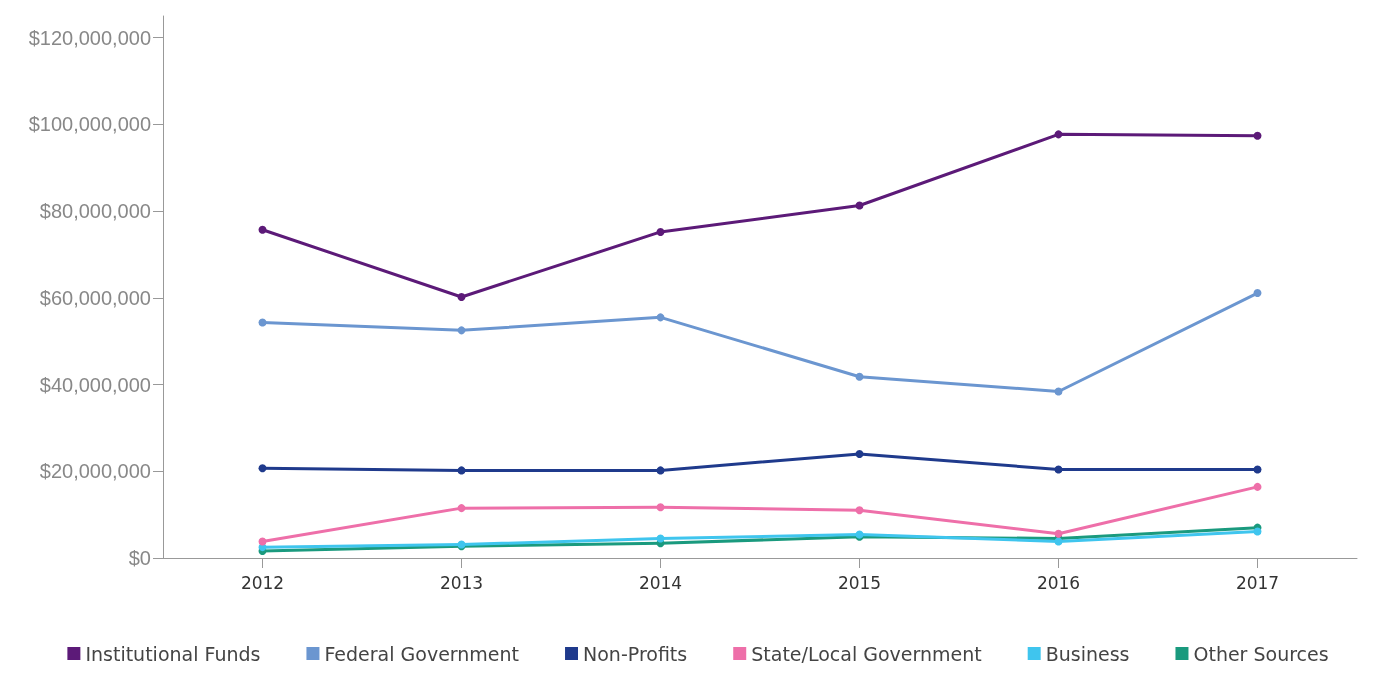  I want to click on x-tick-label: 2017, so click(1257, 582).